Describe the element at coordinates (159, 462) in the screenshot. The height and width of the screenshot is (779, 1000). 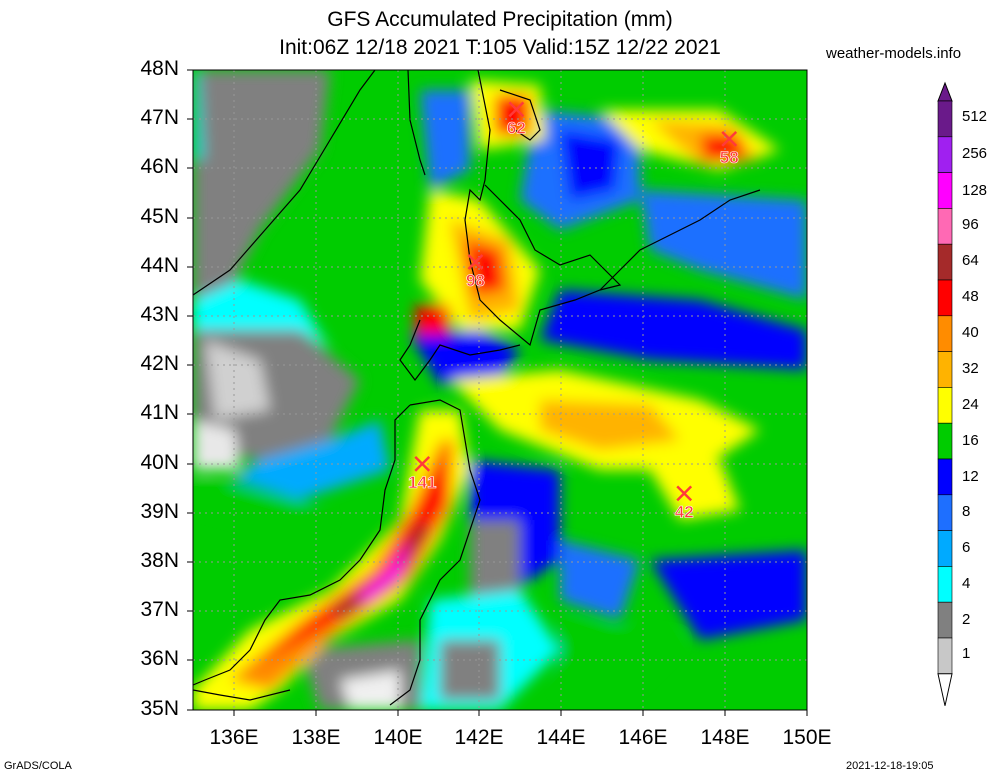
I see `lat-label: 40N` at that location.